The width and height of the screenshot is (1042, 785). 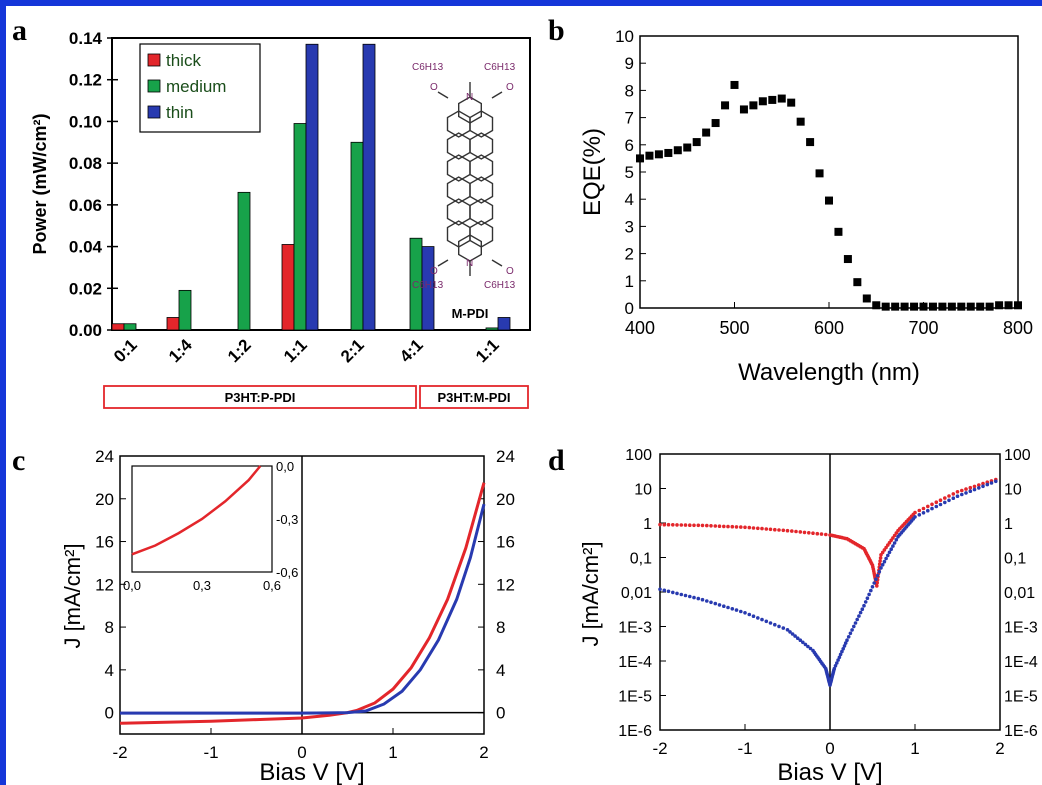 I want to click on panel-d-ytick-label: 100, so click(x=638, y=455).